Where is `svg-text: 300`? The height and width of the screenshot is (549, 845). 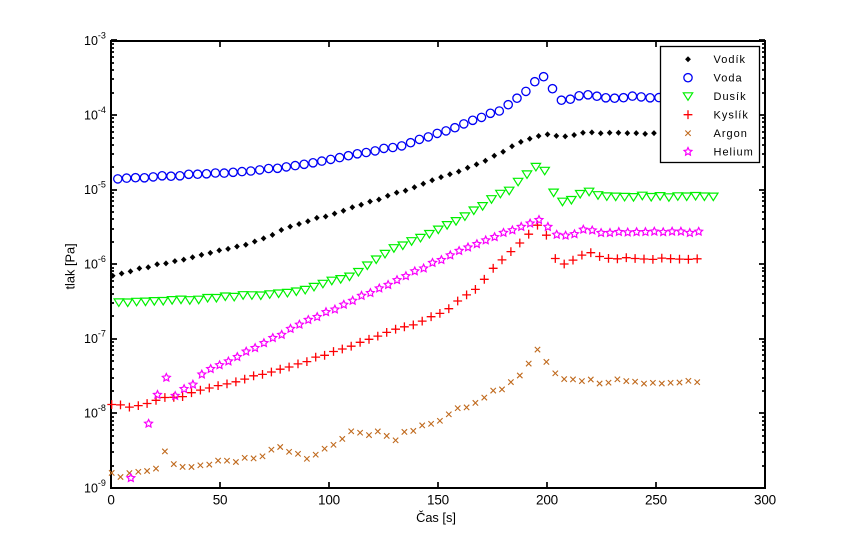 svg-text: 300 is located at coordinates (765, 499).